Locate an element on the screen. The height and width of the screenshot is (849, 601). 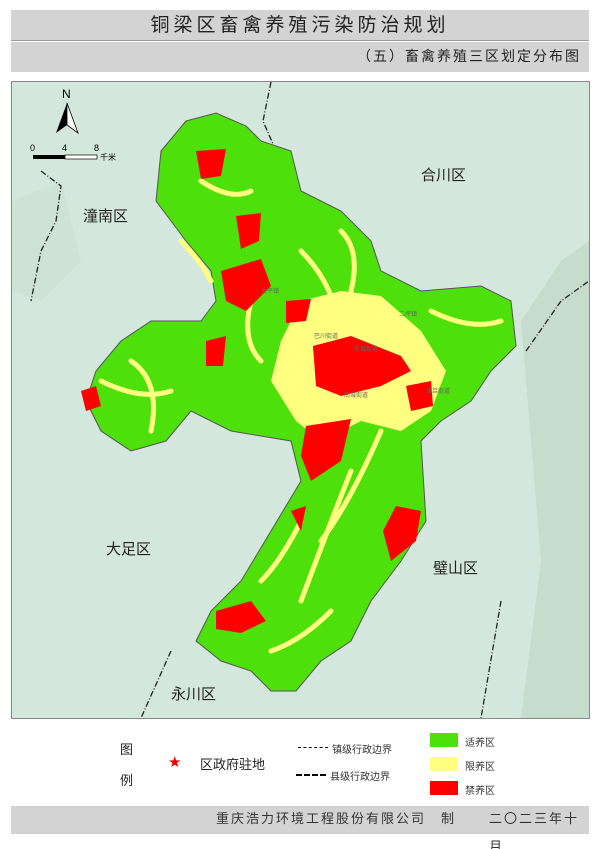
restricted-swatch is located at coordinates (444, 764).